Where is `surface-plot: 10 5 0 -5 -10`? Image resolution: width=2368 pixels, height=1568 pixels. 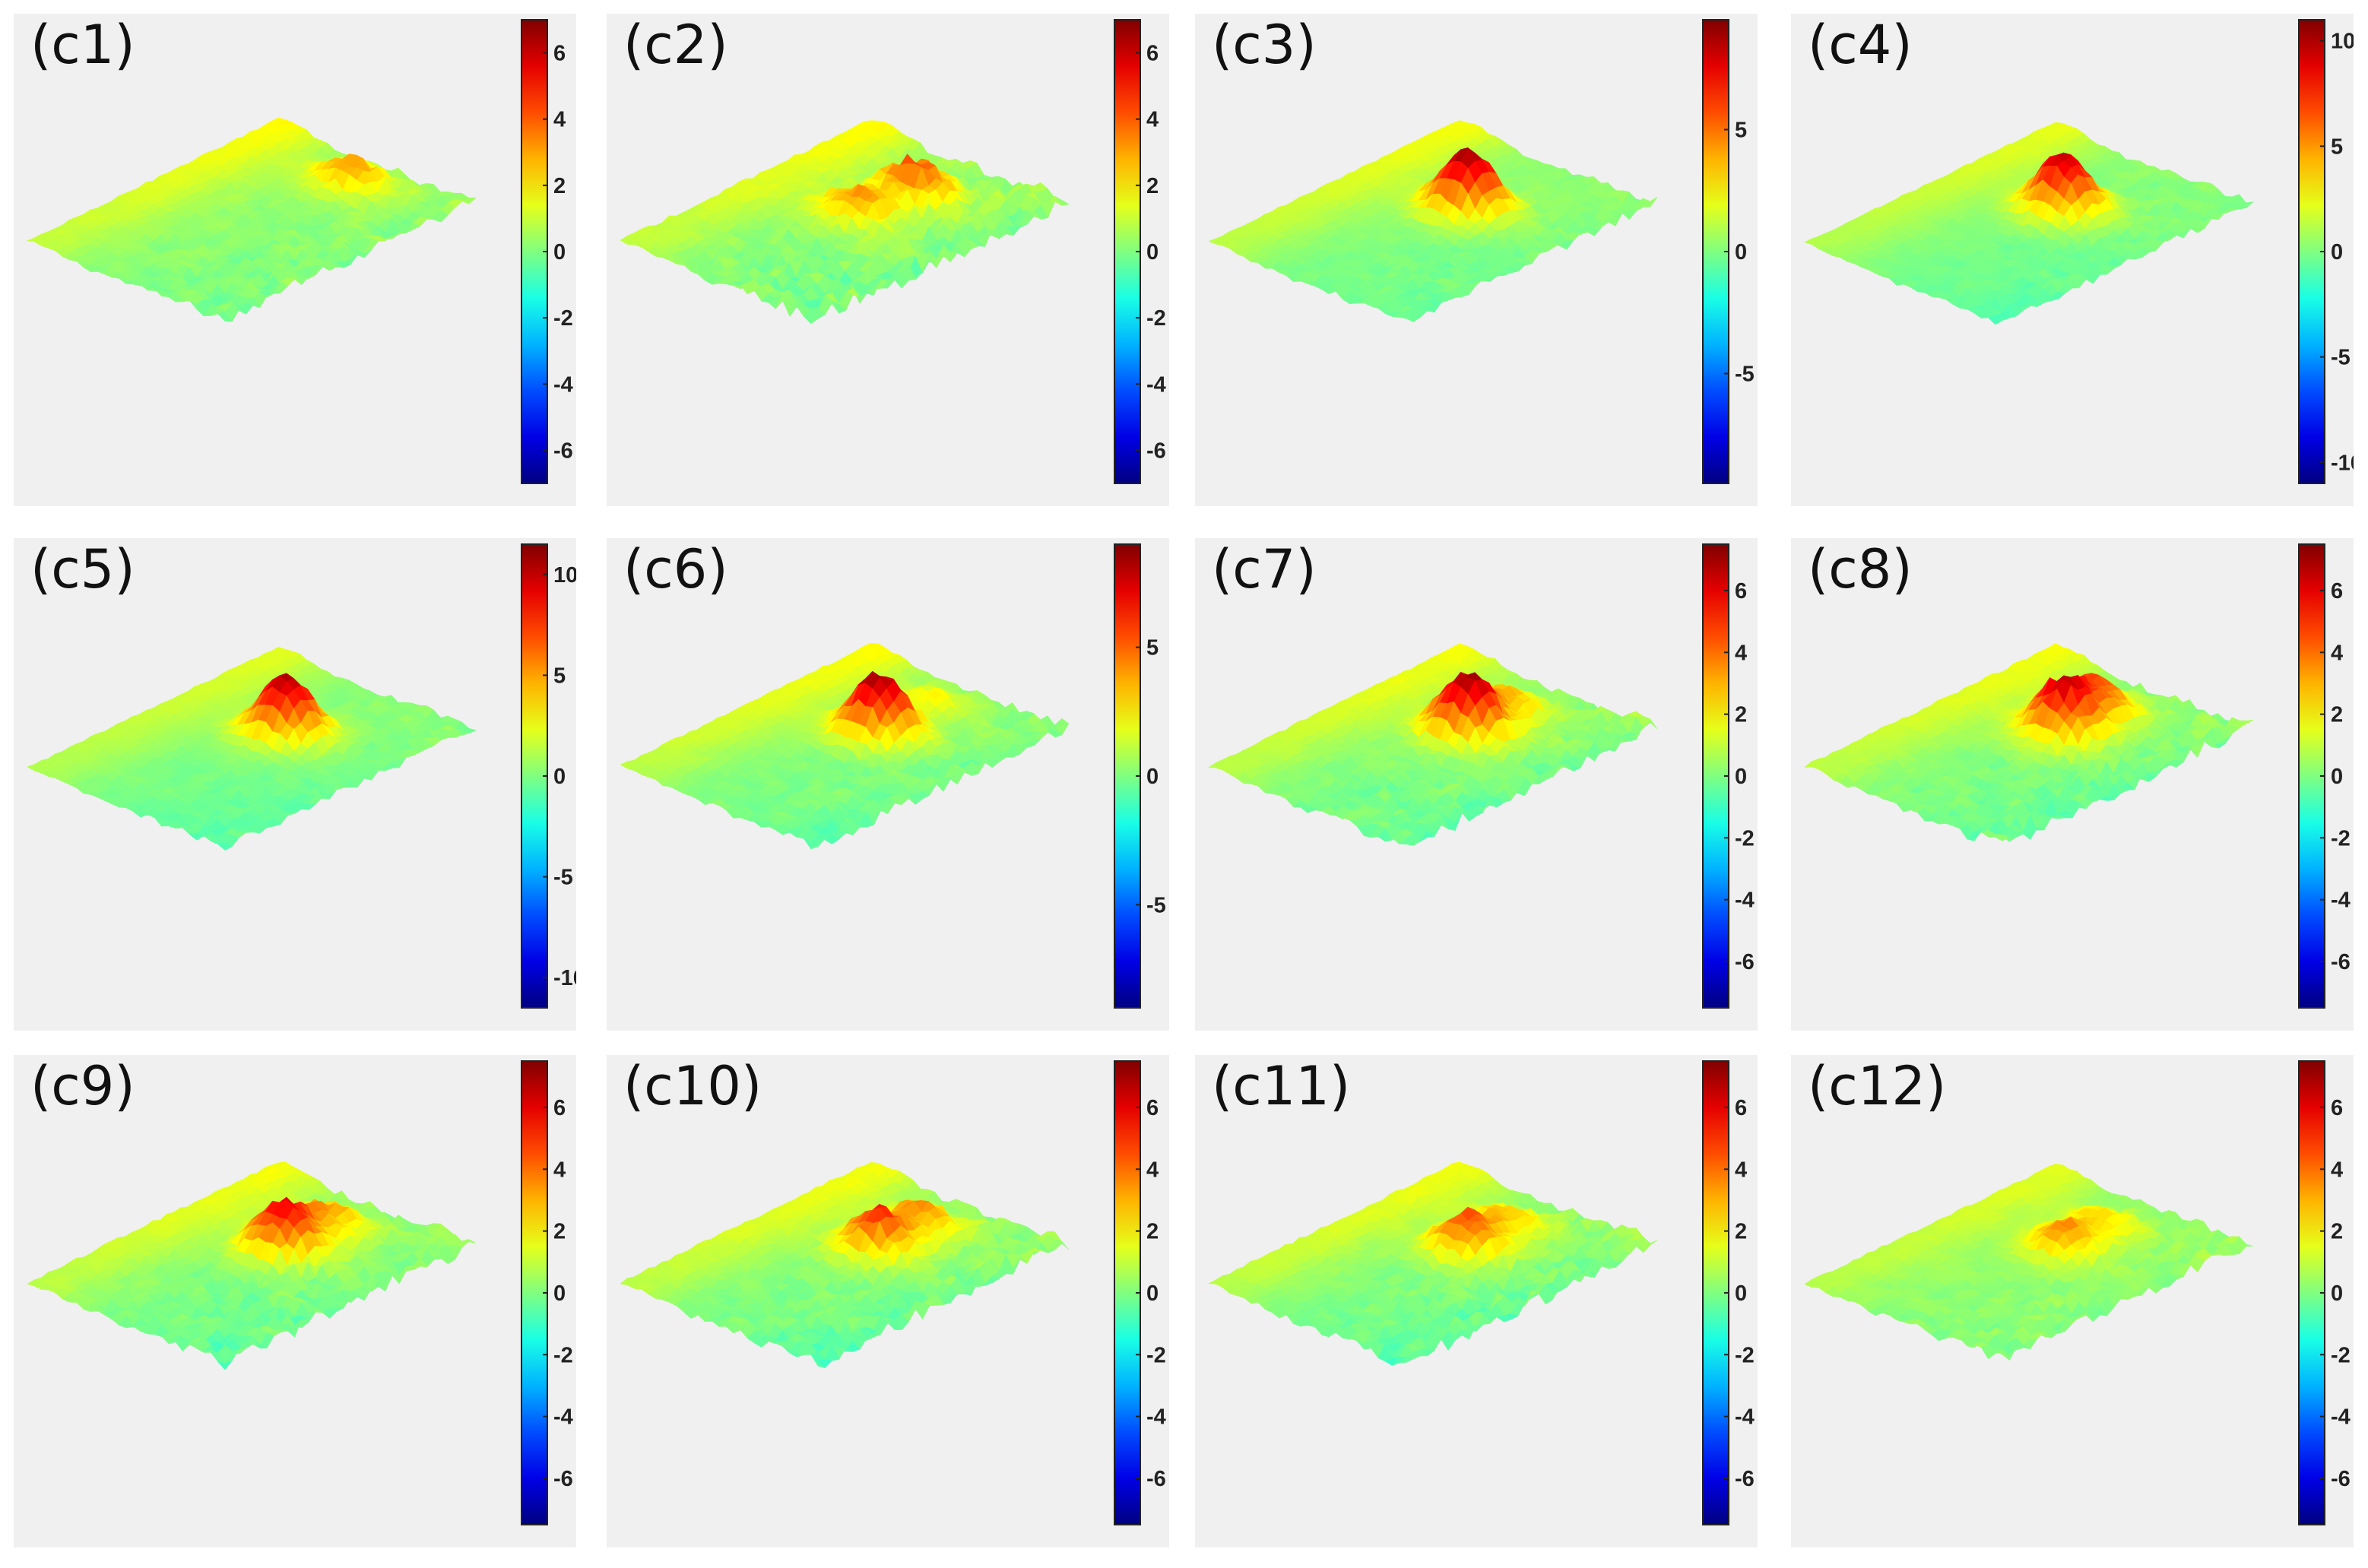
surface-plot: 10 5 0 -5 -10 is located at coordinates (2079, 251).